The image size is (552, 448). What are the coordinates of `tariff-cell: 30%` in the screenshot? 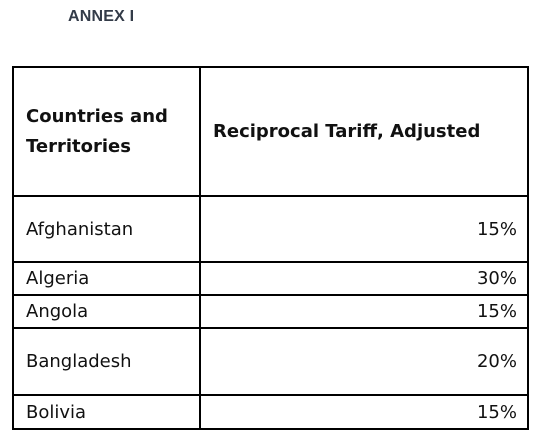 It's located at (364, 278).